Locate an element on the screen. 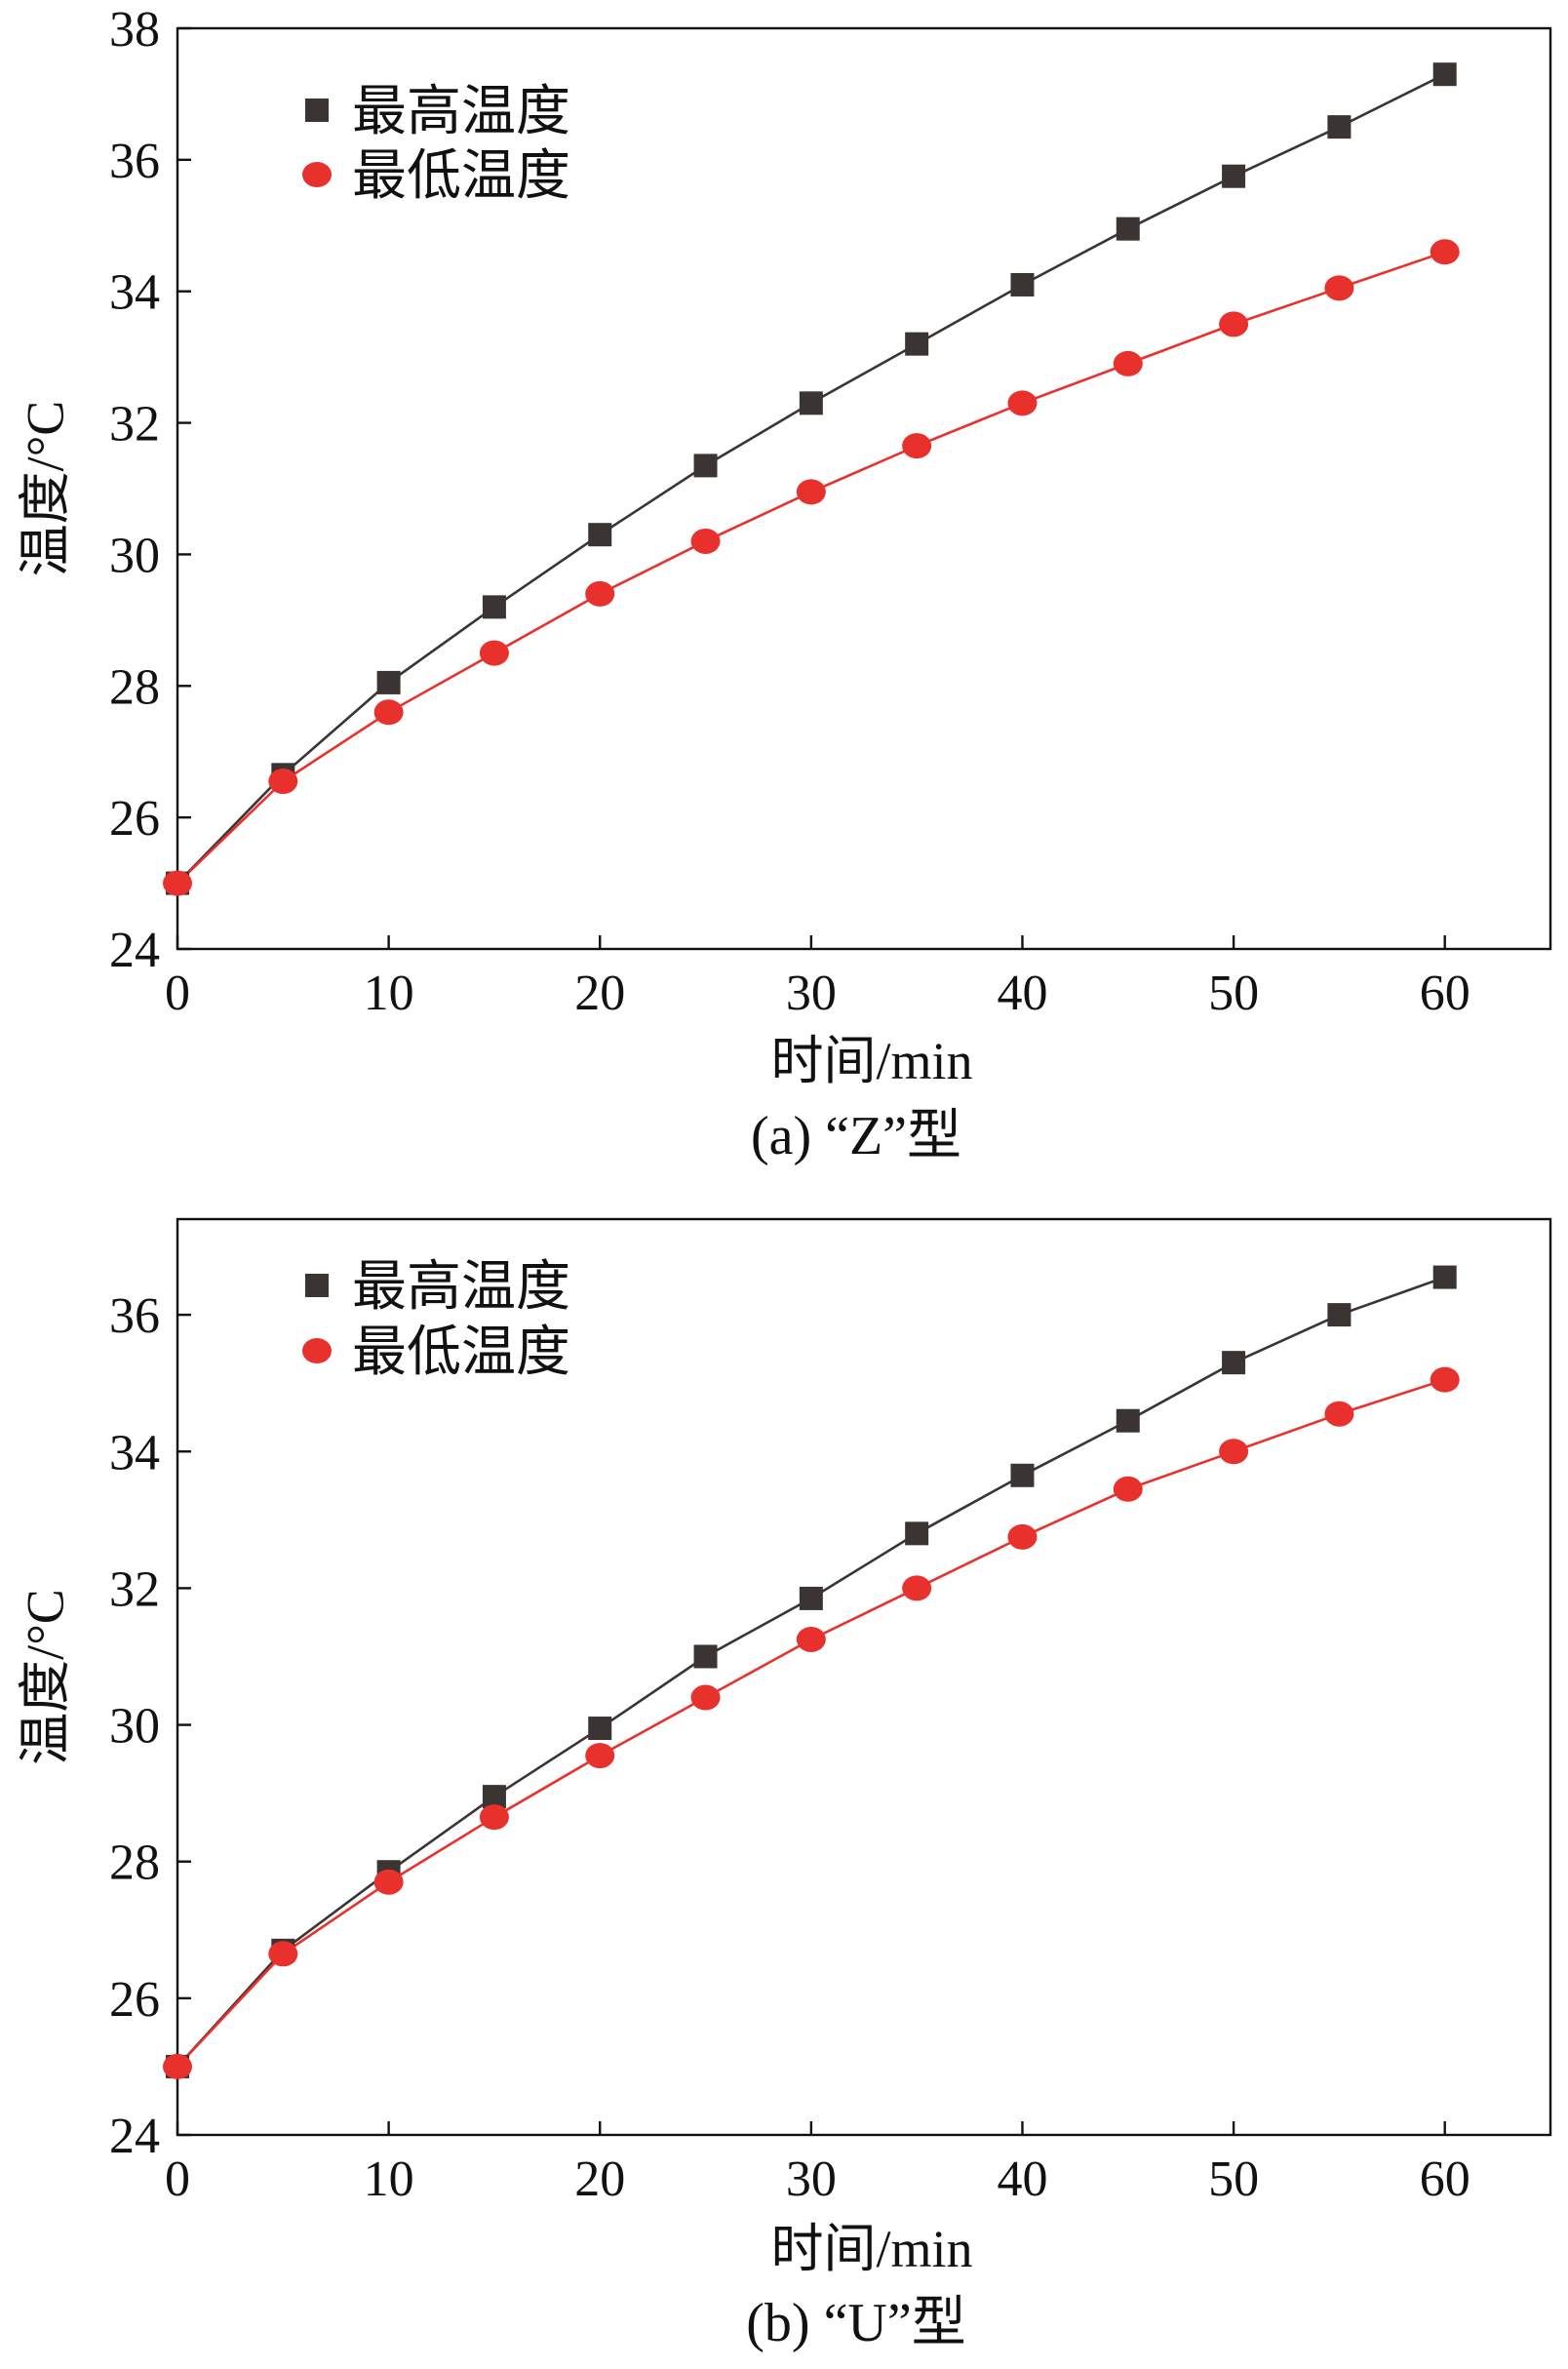 This screenshot has height=2369, width=1568. y-tick-label: 38 is located at coordinates (134, 30).